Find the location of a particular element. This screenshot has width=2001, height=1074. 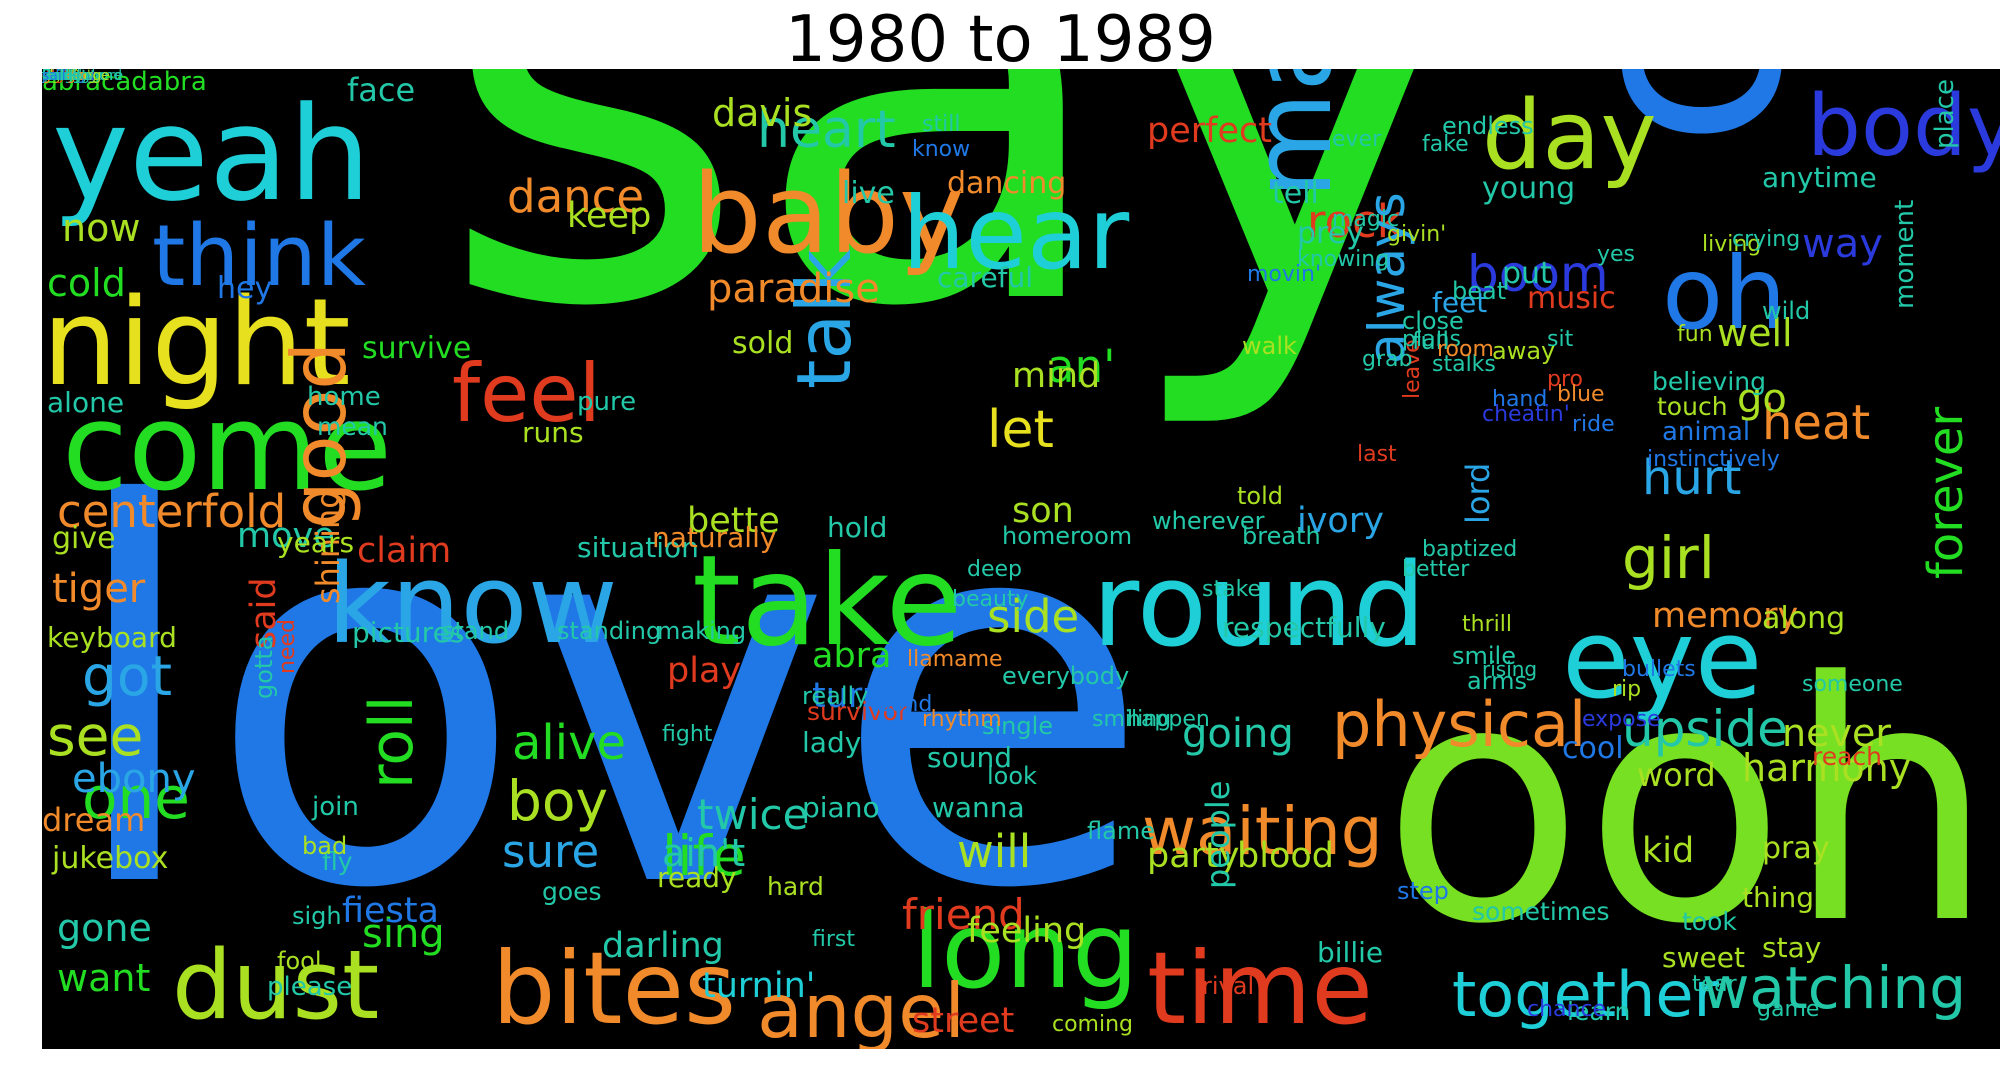

cloud-word: happen is located at coordinates (1168, 719).